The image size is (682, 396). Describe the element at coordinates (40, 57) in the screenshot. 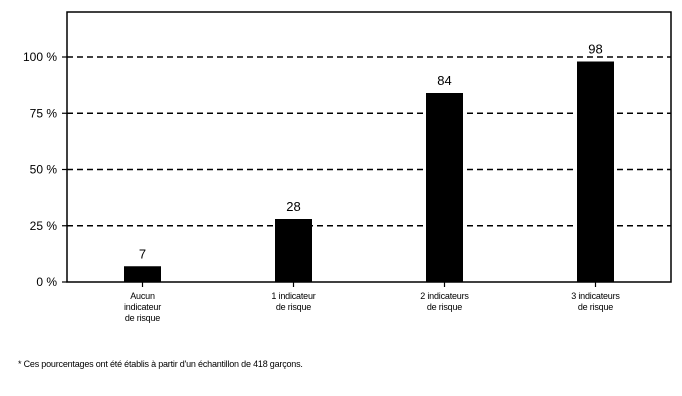

I see `y-tick-label: 100 %` at that location.